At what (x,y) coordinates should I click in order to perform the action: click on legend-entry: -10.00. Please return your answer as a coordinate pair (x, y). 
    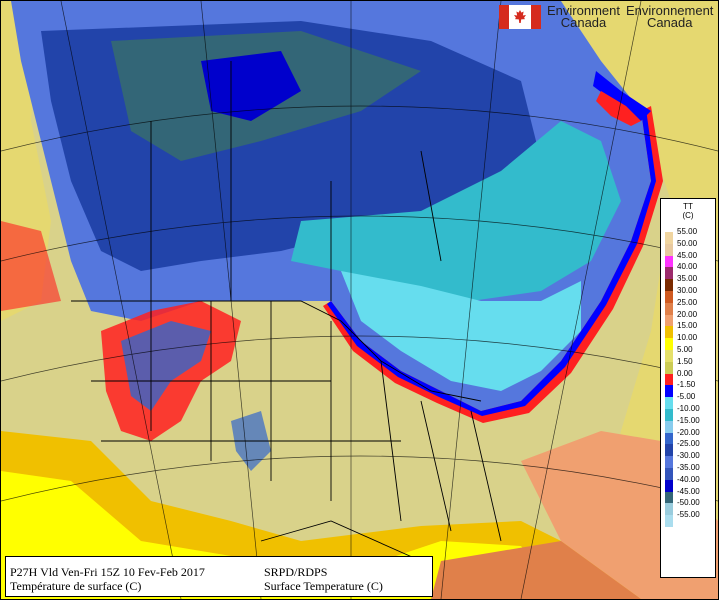
    Looking at the image, I should click on (689, 412).